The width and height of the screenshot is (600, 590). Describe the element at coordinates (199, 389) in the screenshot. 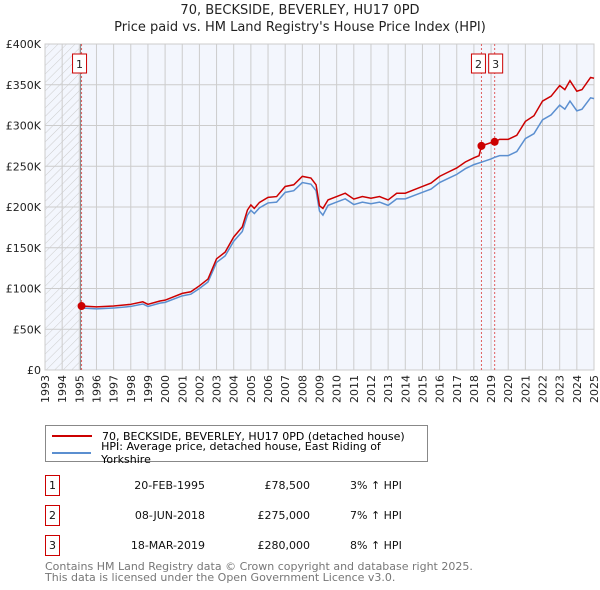

I see `x-tick-label: 2002` at that location.